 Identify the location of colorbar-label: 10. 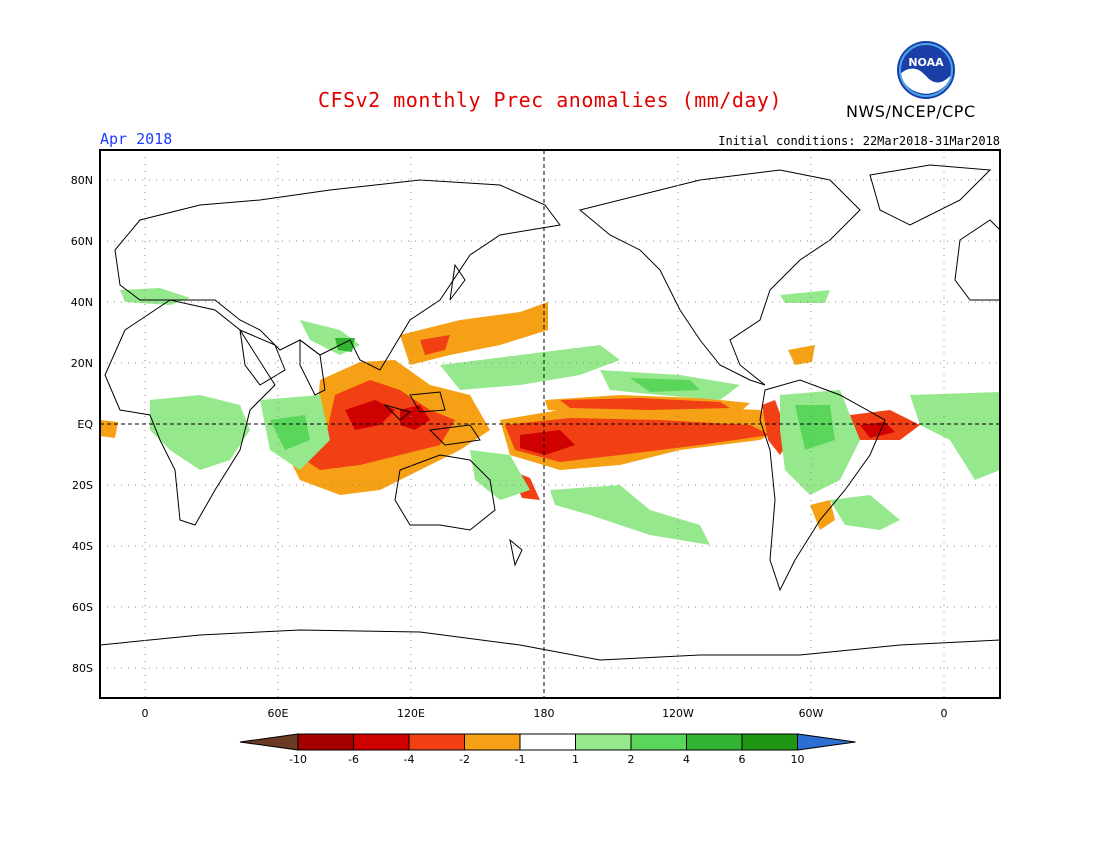
(798, 759).